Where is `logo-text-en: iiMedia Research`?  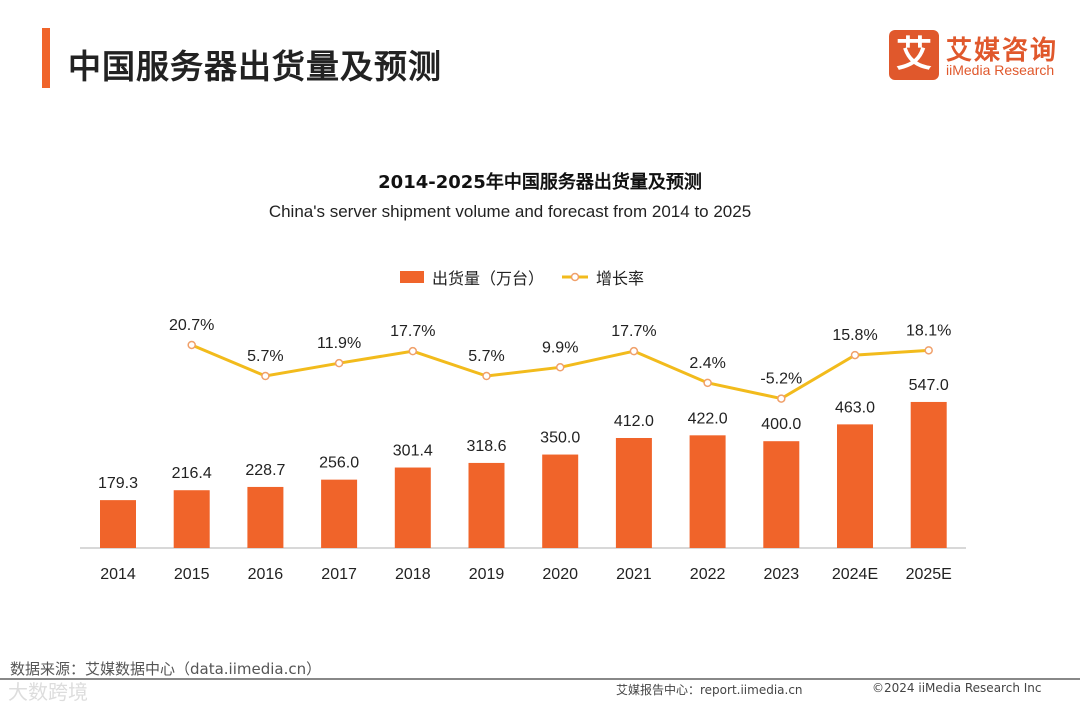
logo-text-en: iiMedia Research is located at coordinates (1000, 70).